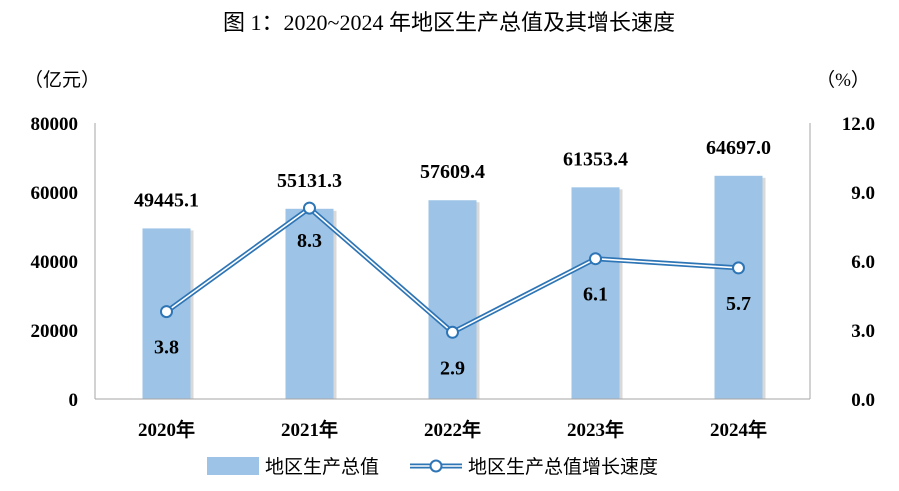  I want to click on bar-value-label: 49445.1, so click(166, 200).